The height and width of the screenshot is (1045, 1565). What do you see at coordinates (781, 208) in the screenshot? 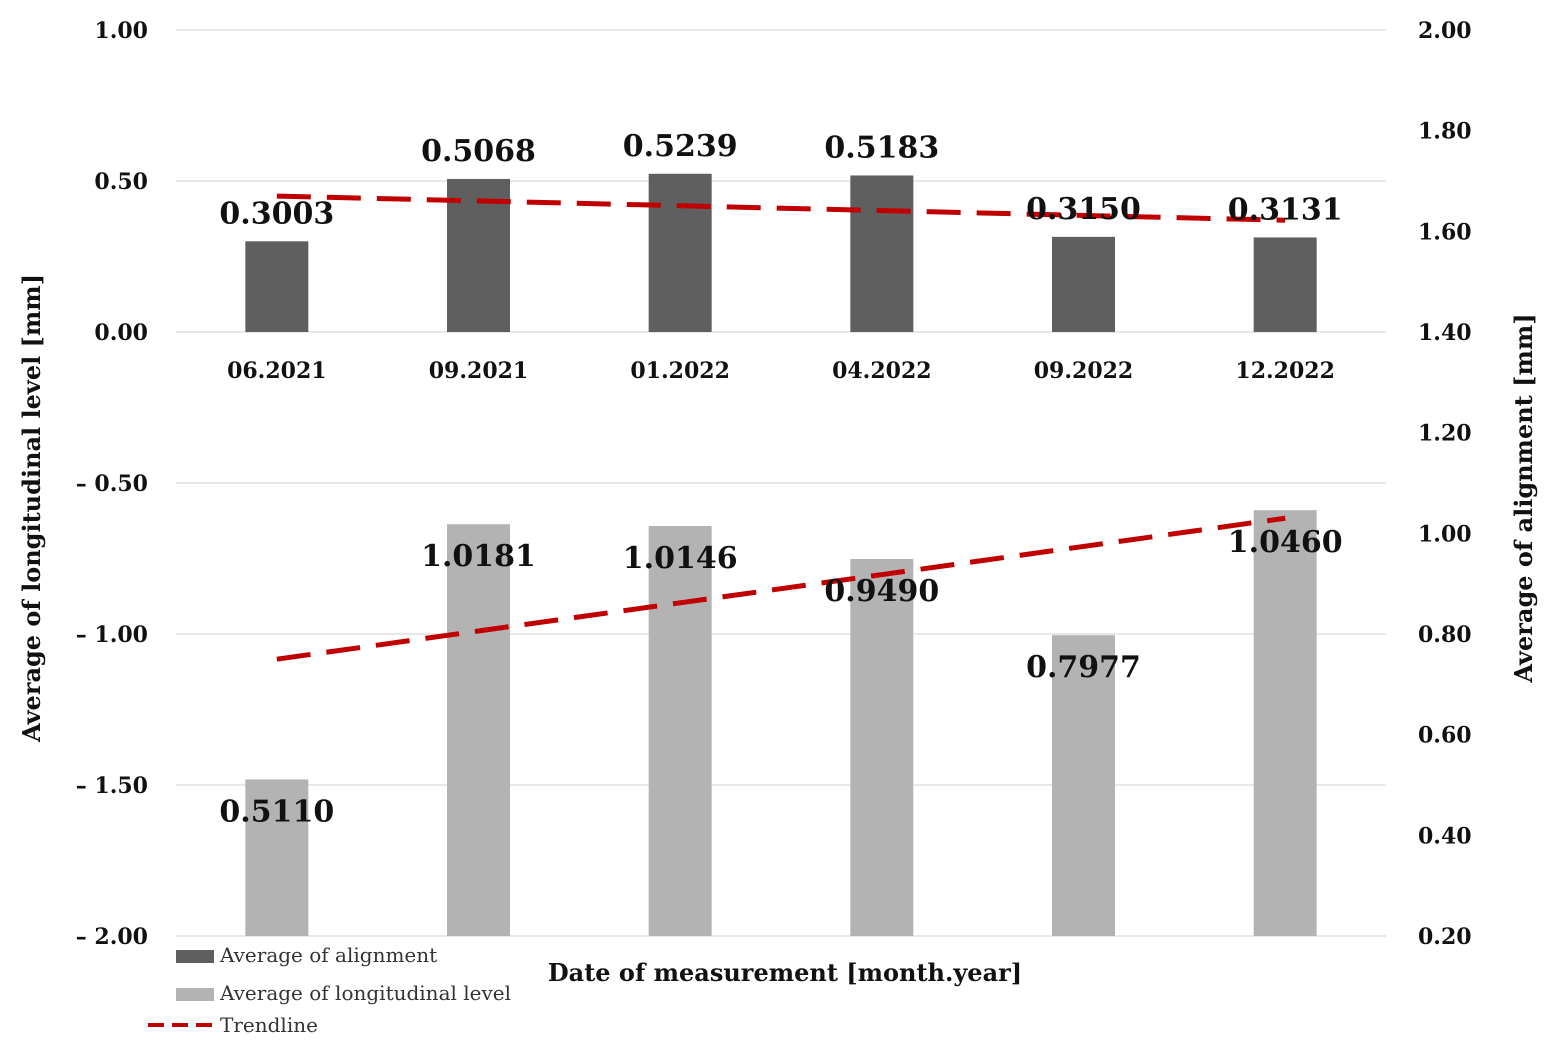
I see `trendline-alignment` at bounding box center [781, 208].